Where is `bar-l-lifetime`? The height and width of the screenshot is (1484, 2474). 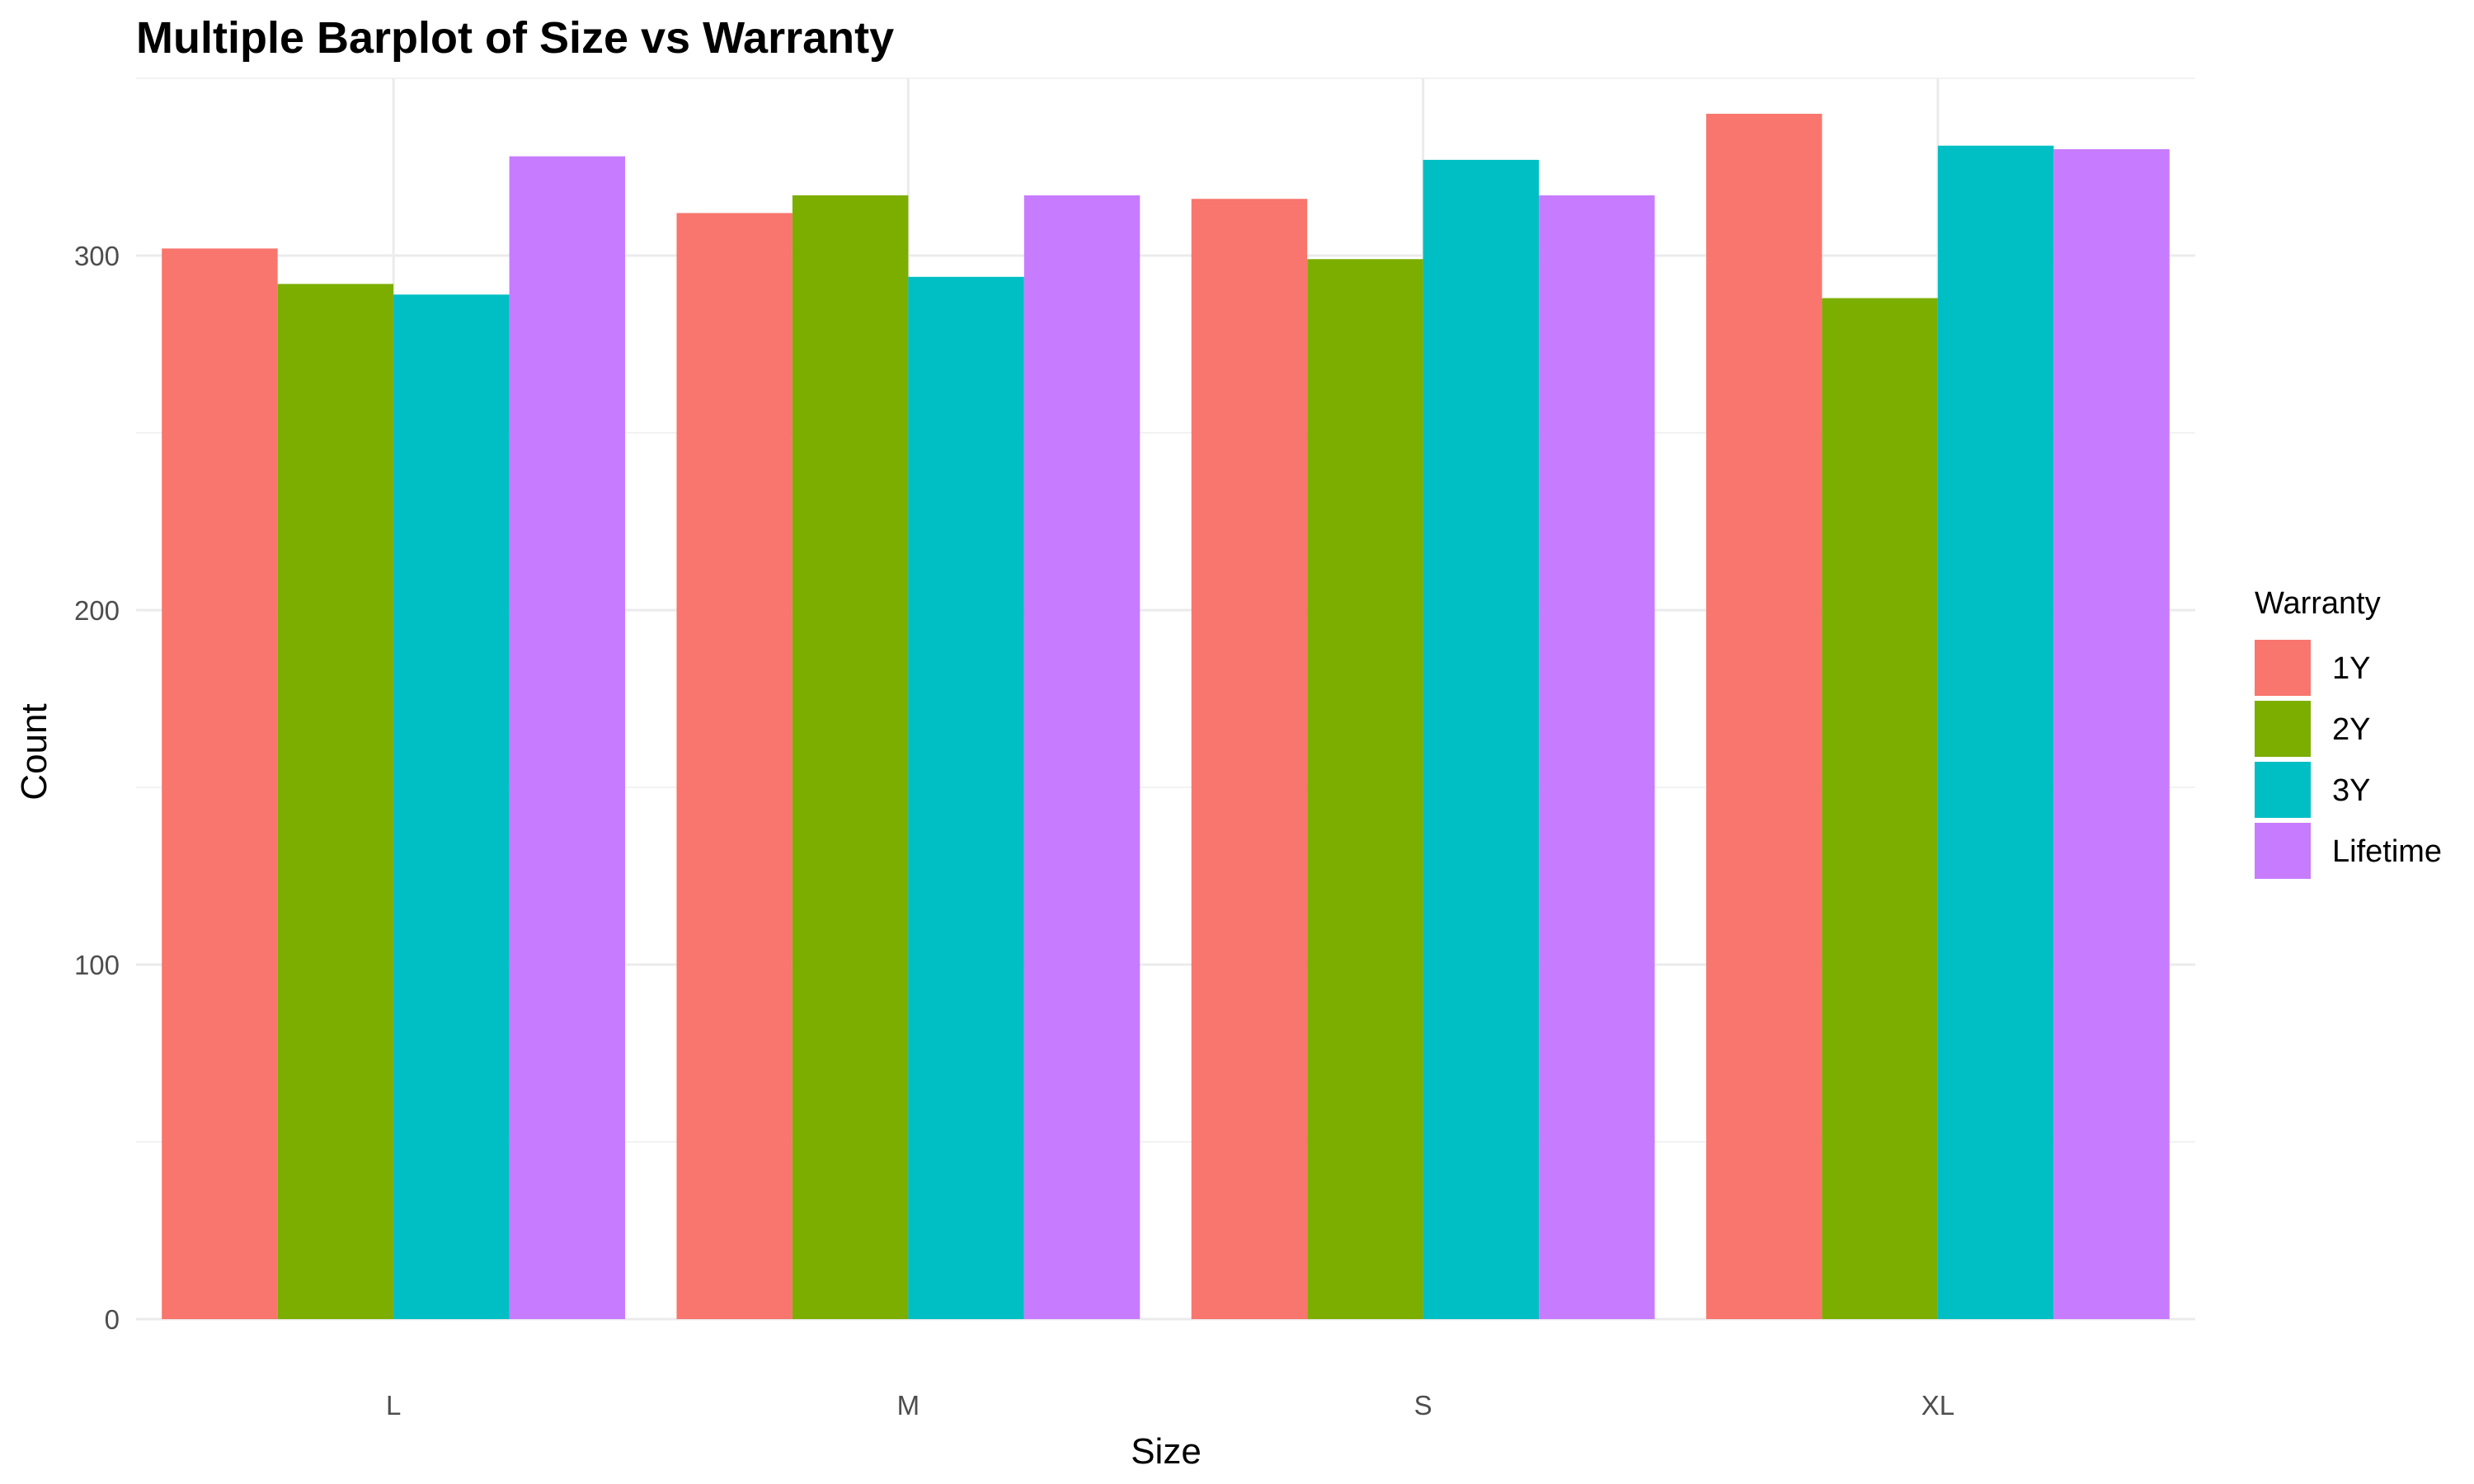 bar-l-lifetime is located at coordinates (567, 738).